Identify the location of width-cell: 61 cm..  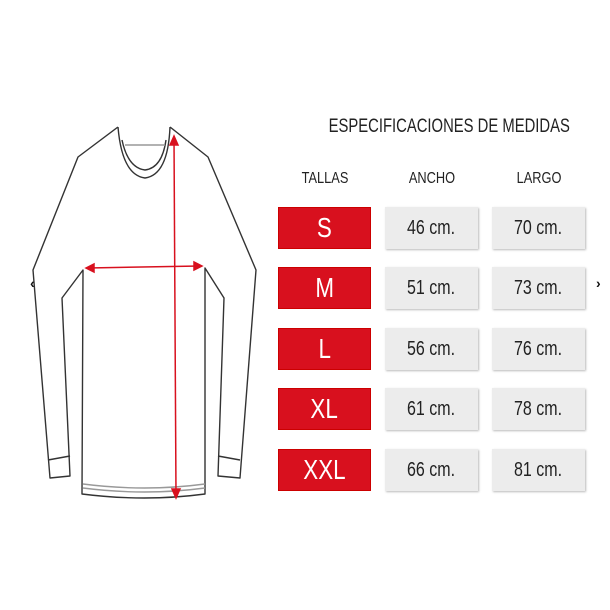
(431, 409).